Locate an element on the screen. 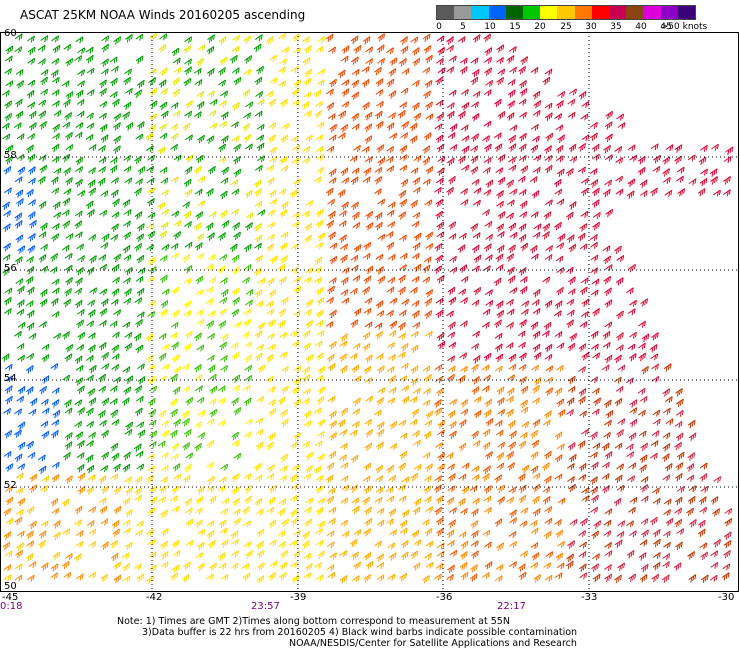 The width and height of the screenshot is (740, 650). lon-label-45: -45 is located at coordinates (10, 597).